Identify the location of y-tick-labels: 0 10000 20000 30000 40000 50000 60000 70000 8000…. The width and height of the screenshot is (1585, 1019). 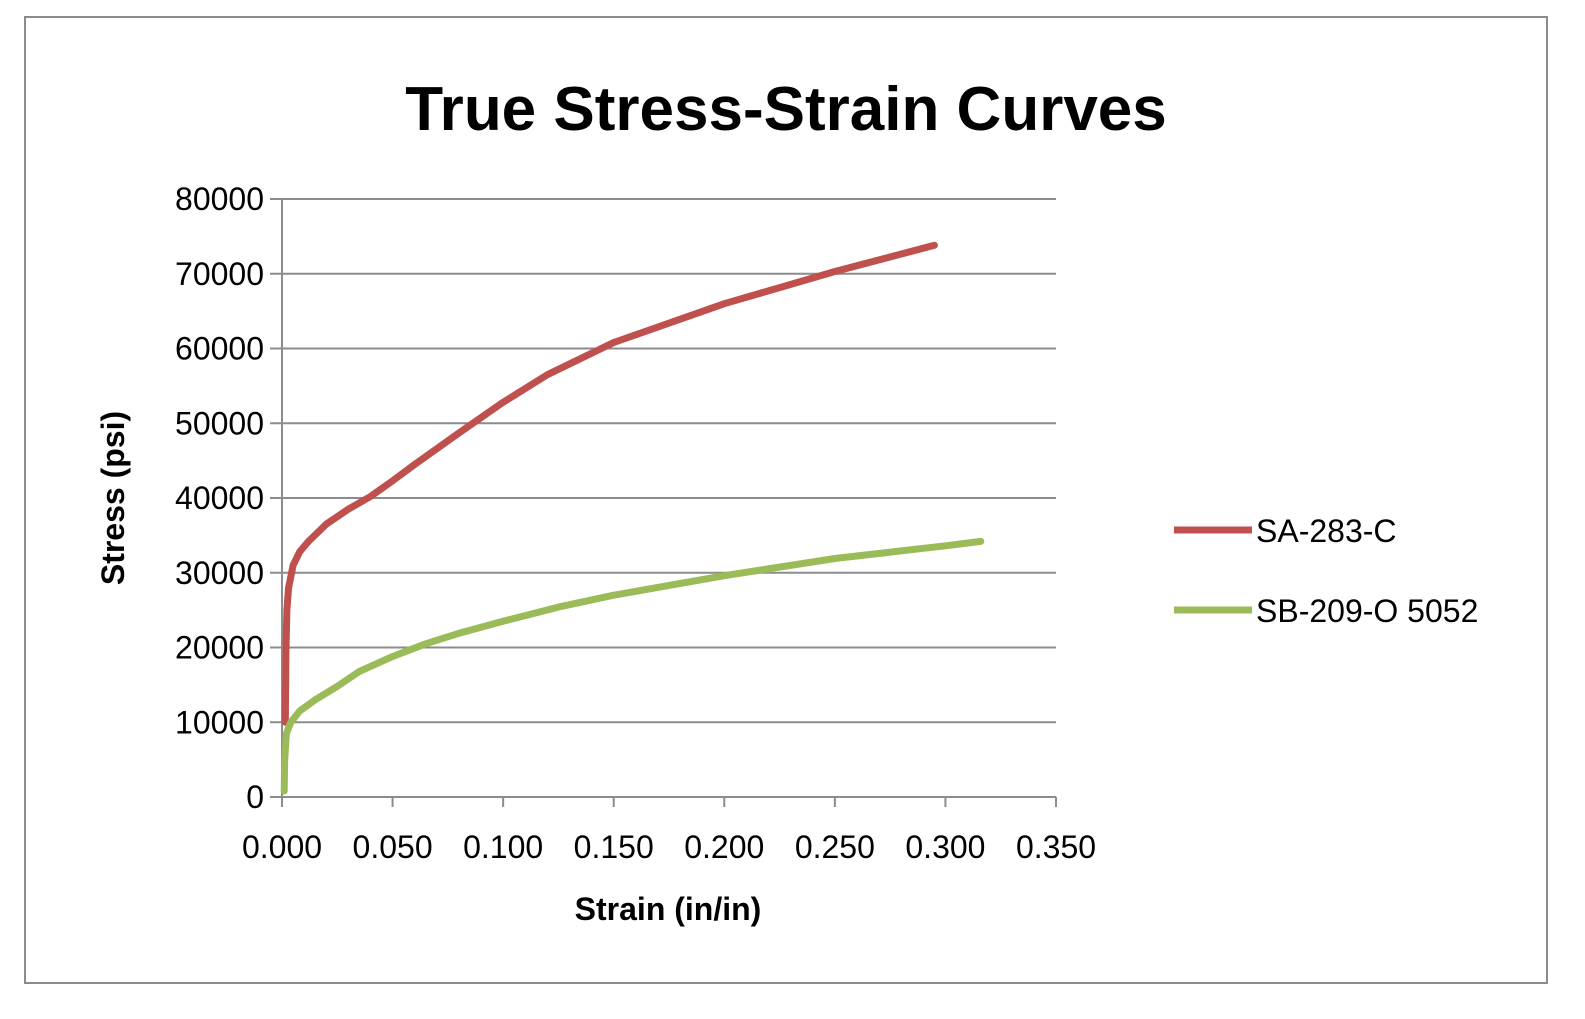
(219, 498).